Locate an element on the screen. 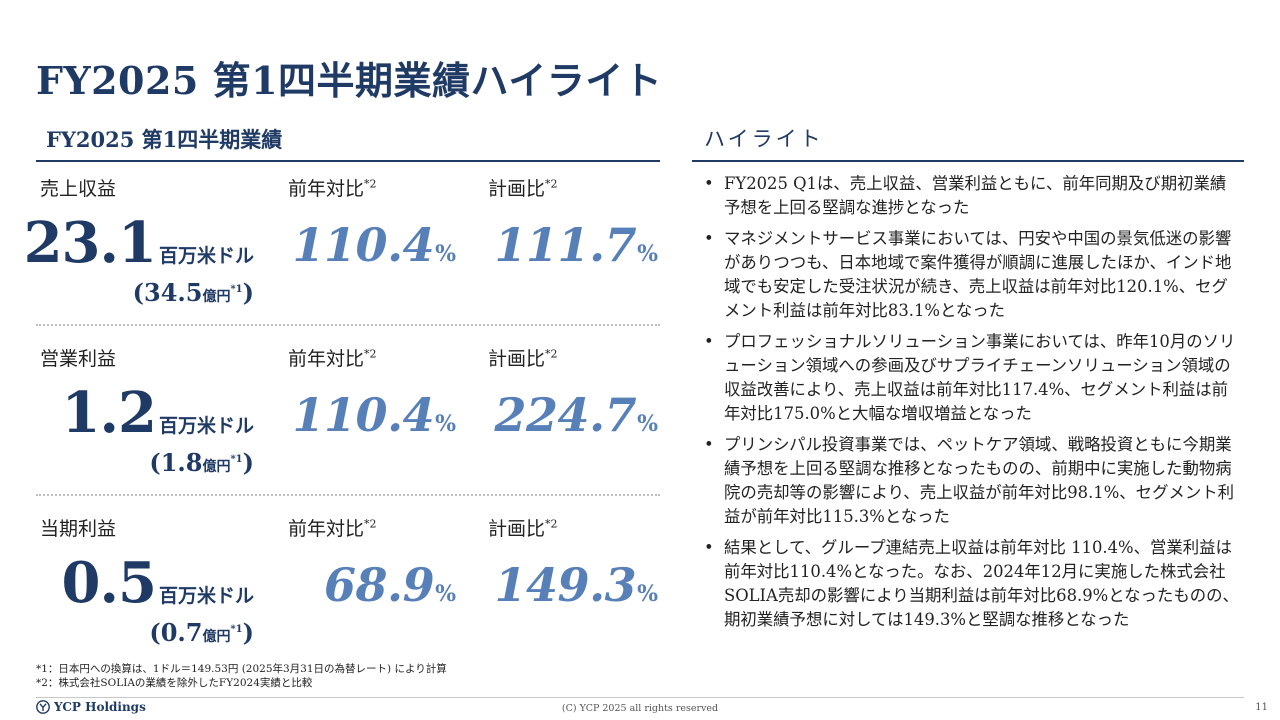  metric-value-usd: 1.2 百万米ドル is located at coordinates (157, 413).